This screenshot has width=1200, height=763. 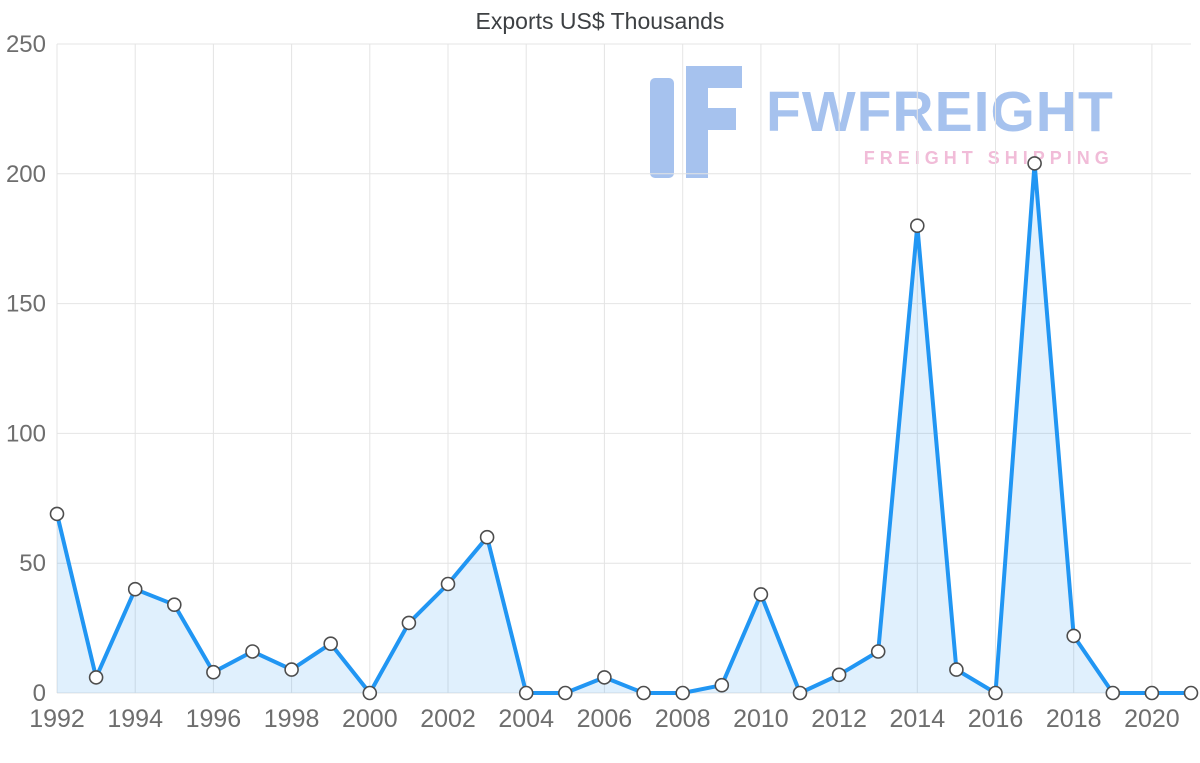 What do you see at coordinates (526, 719) in the screenshot?
I see `x-tick-label-2004: 2004` at bounding box center [526, 719].